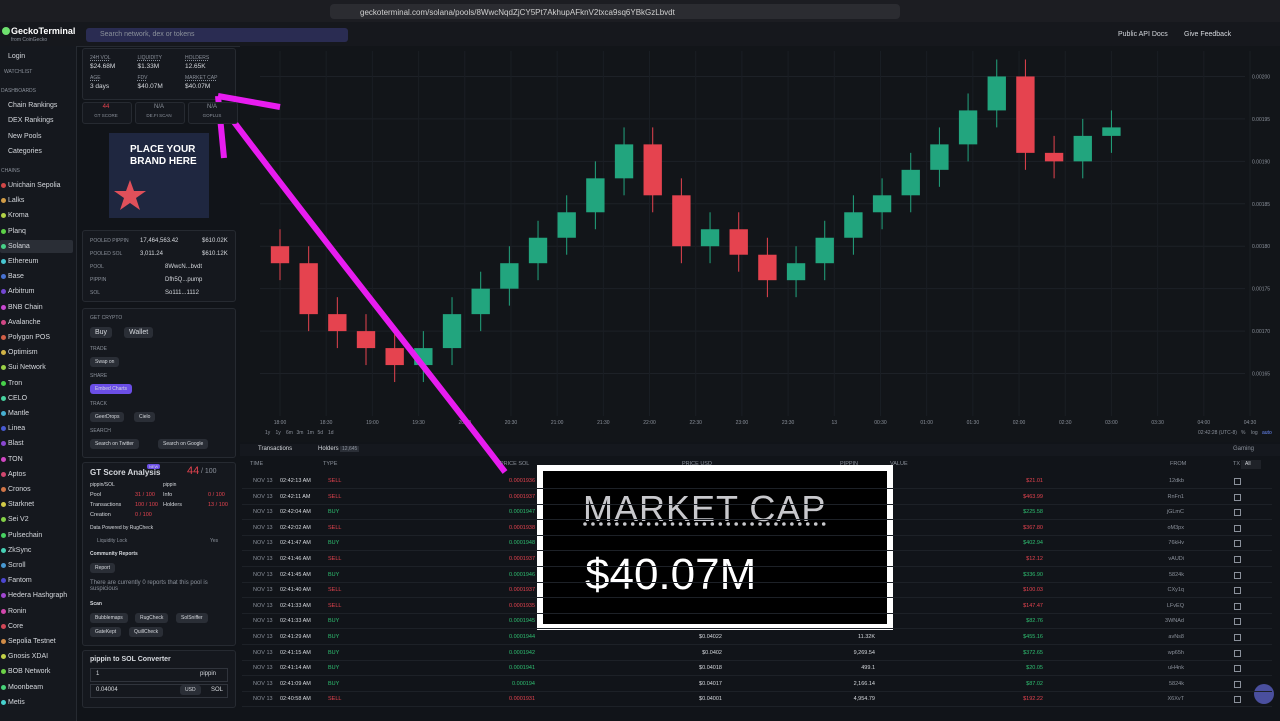 Image resolution: width=1280 pixels, height=721 pixels. I want to click on chain-link: Tron, so click(15, 383).